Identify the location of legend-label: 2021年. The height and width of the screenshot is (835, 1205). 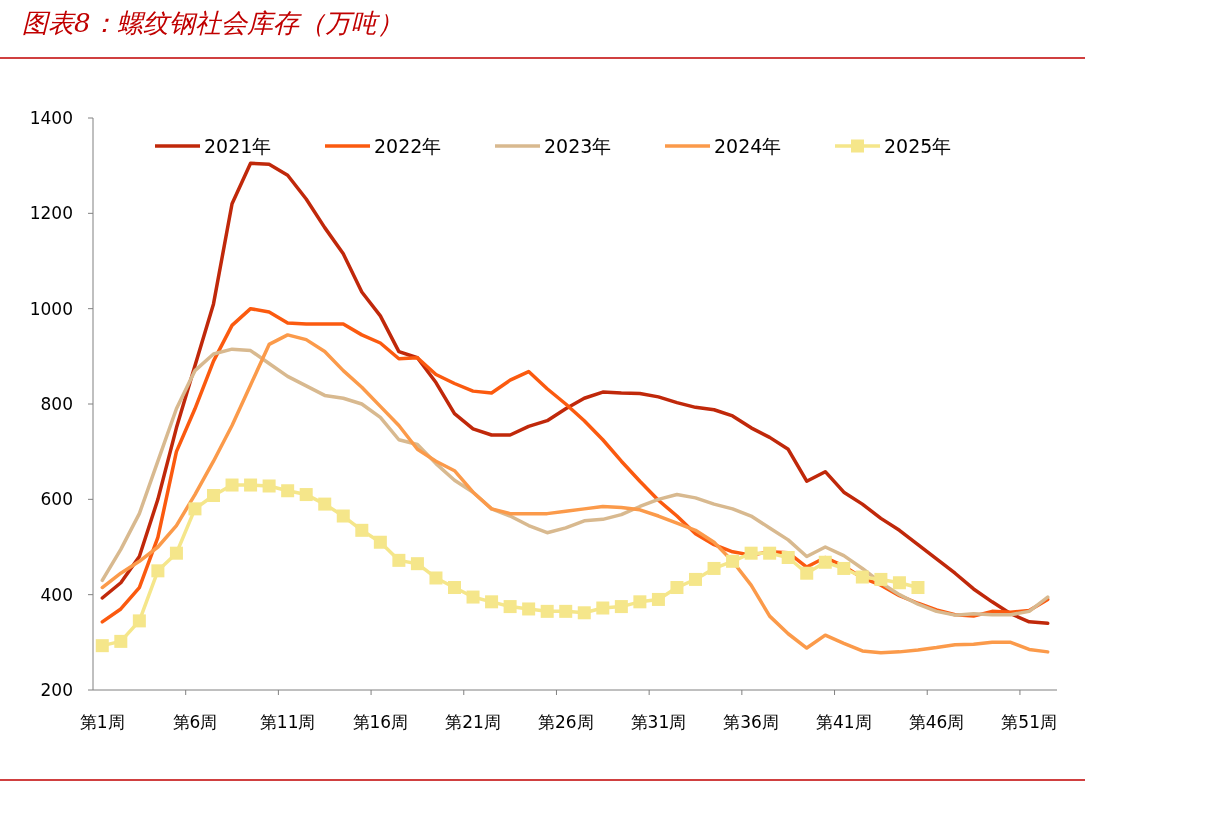
(238, 146).